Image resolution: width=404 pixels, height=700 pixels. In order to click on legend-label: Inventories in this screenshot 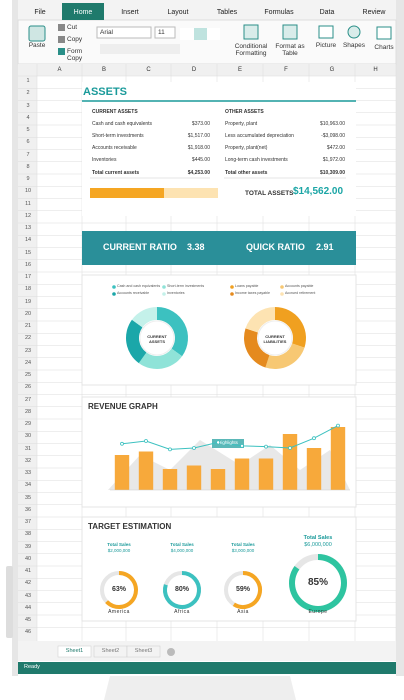, I will do `click(176, 293)`.